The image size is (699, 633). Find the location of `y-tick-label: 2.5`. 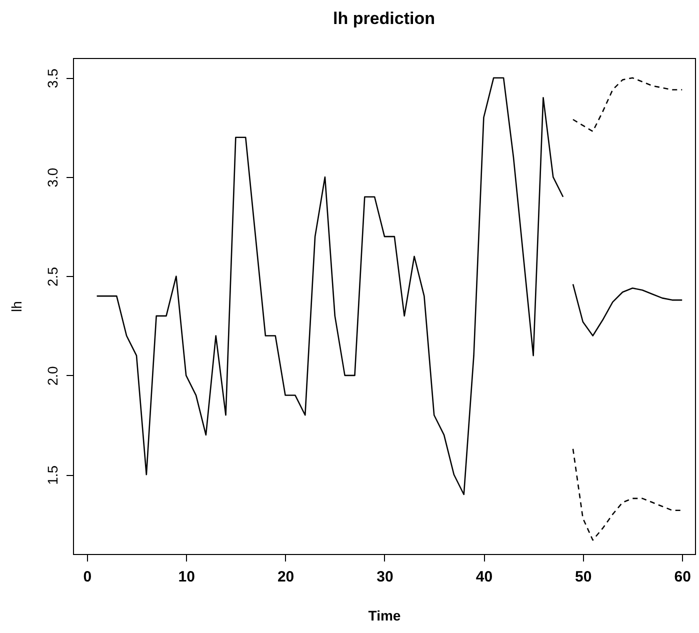

y-tick-label: 2.5 is located at coordinates (52, 276).